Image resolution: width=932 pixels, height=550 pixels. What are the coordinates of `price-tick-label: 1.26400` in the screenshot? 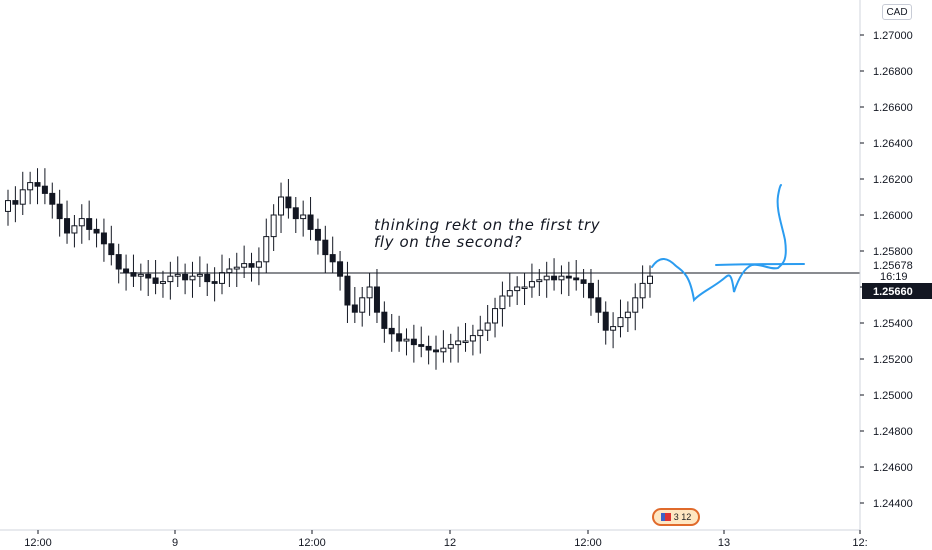 It's located at (893, 144).